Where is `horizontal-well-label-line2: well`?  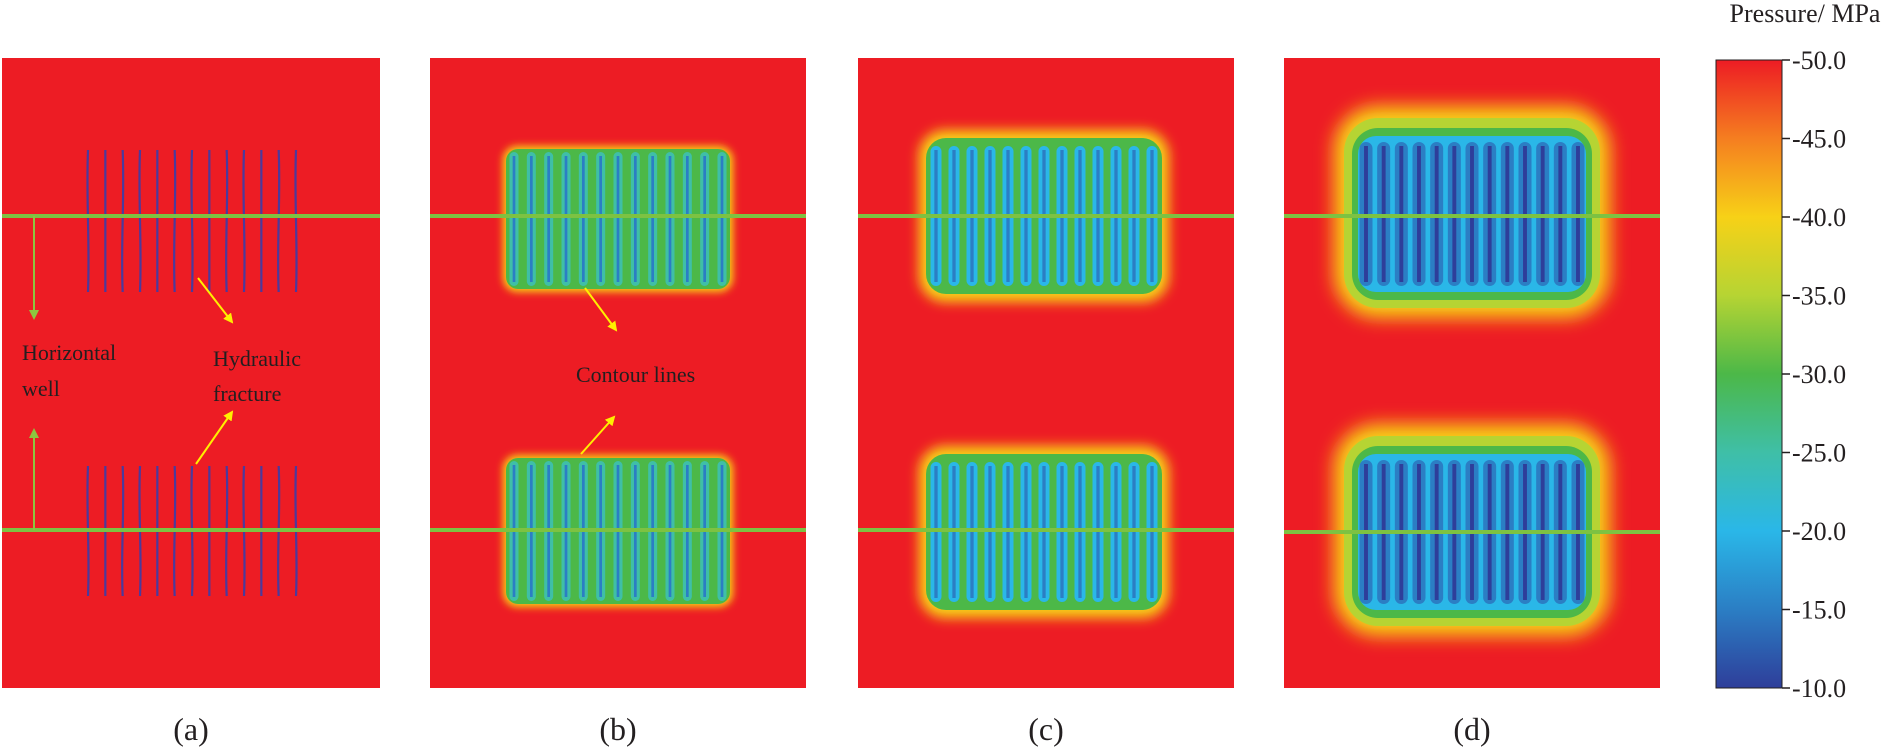 horizontal-well-label-line2: well is located at coordinates (41, 388).